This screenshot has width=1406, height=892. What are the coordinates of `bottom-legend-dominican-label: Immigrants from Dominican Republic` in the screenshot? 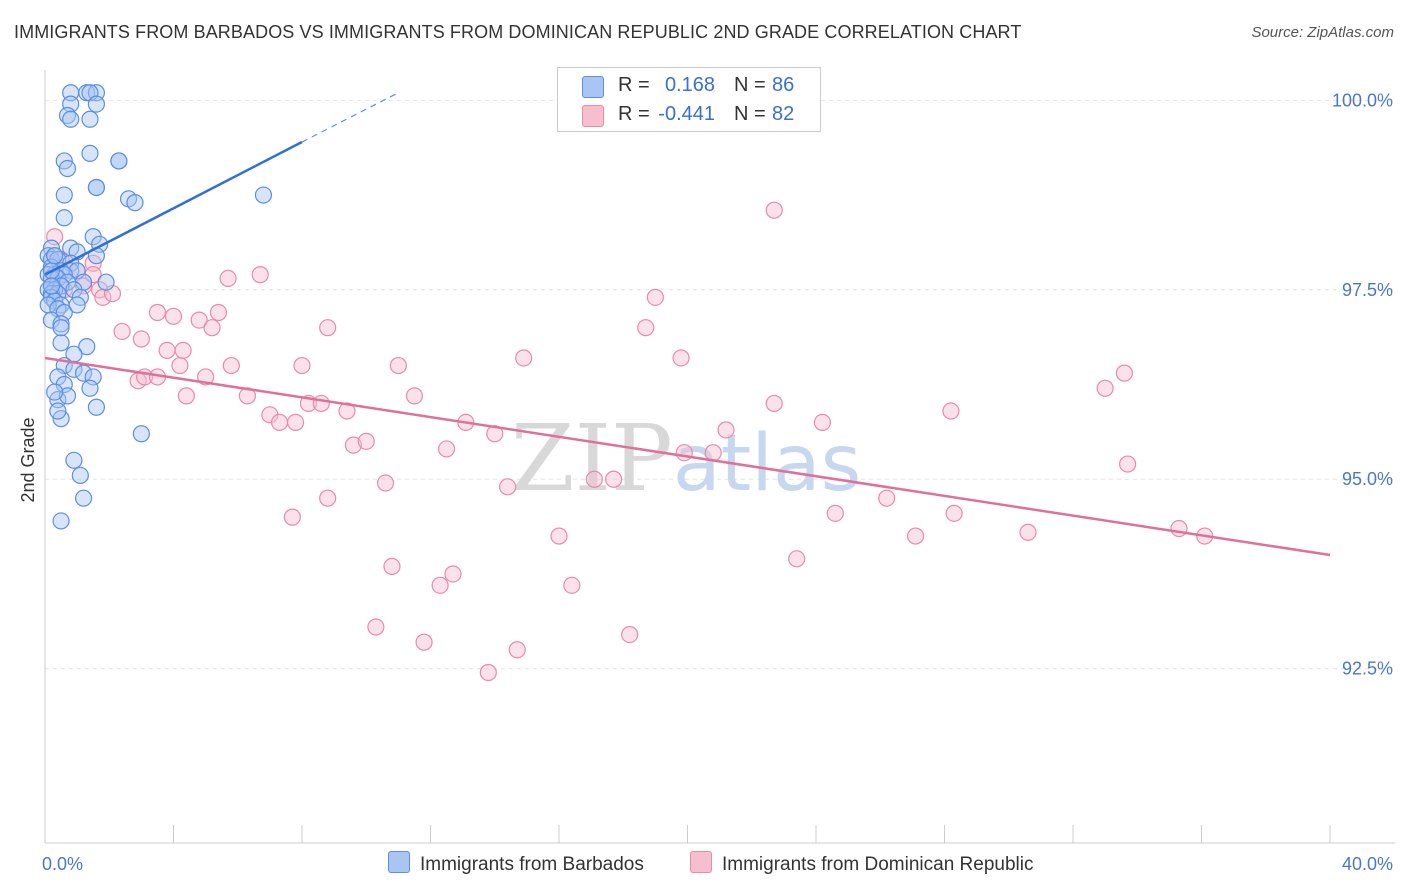 It's located at (878, 864).